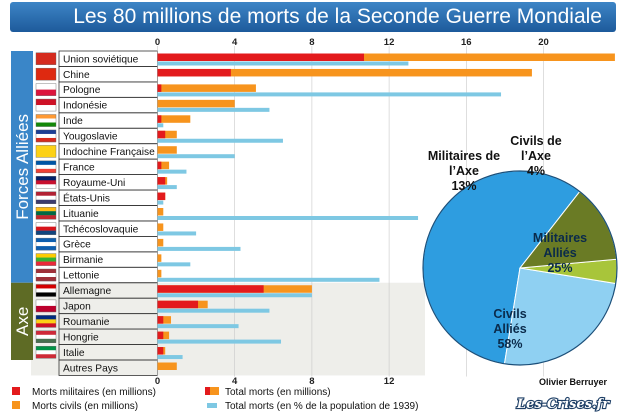 Image resolution: width=628 pixels, height=414 pixels. I want to click on legend-label: Total morts (en millions), so click(278, 392).